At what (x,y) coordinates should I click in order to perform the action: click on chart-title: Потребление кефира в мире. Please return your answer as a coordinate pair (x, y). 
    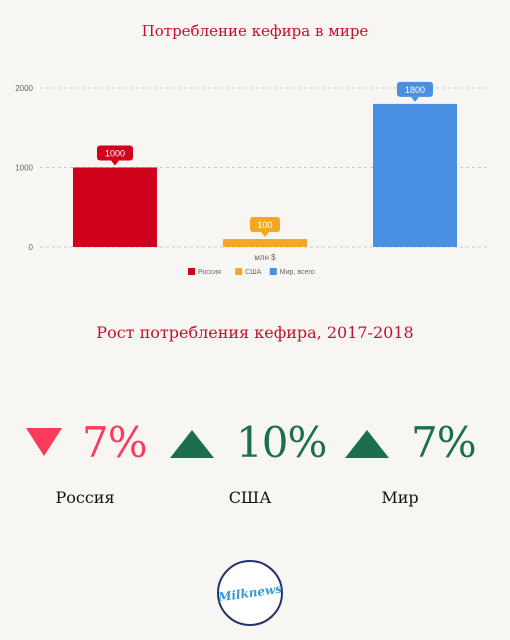
    Looking at the image, I should click on (255, 31).